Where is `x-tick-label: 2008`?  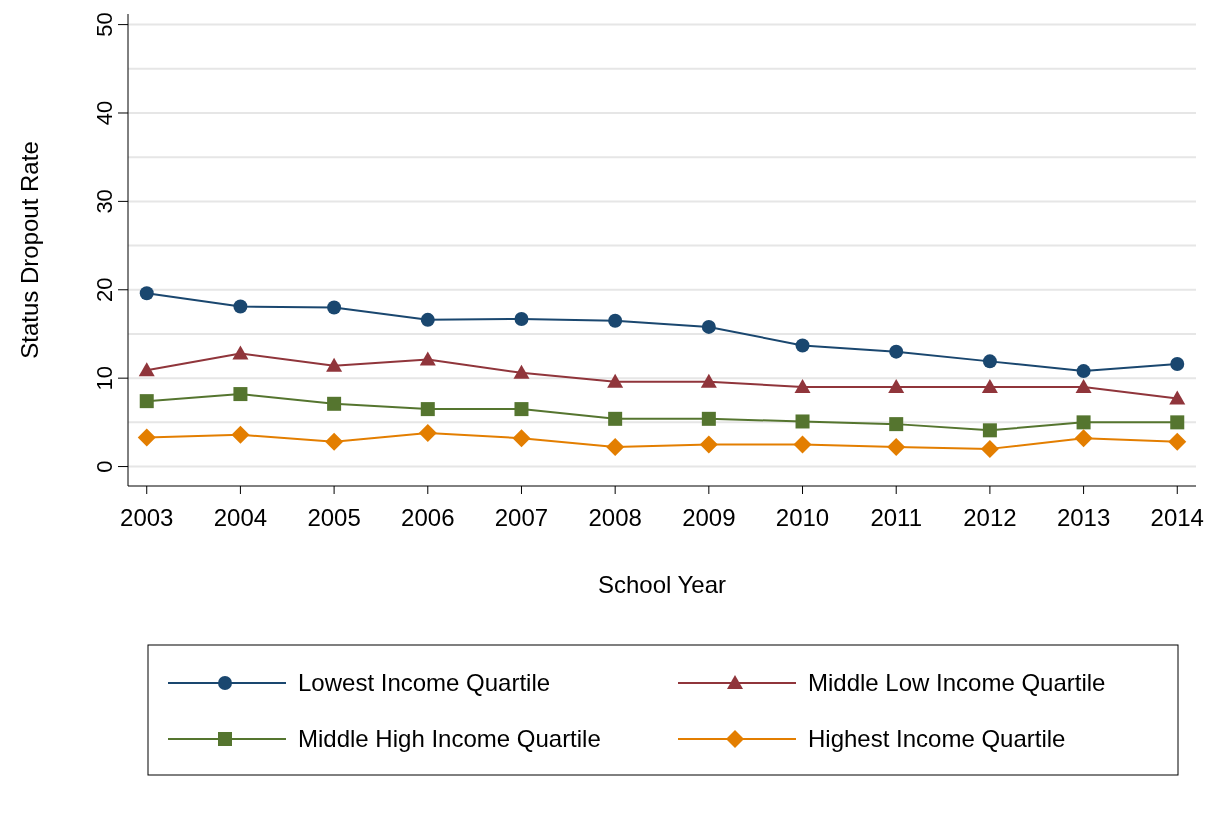 x-tick-label: 2008 is located at coordinates (615, 517).